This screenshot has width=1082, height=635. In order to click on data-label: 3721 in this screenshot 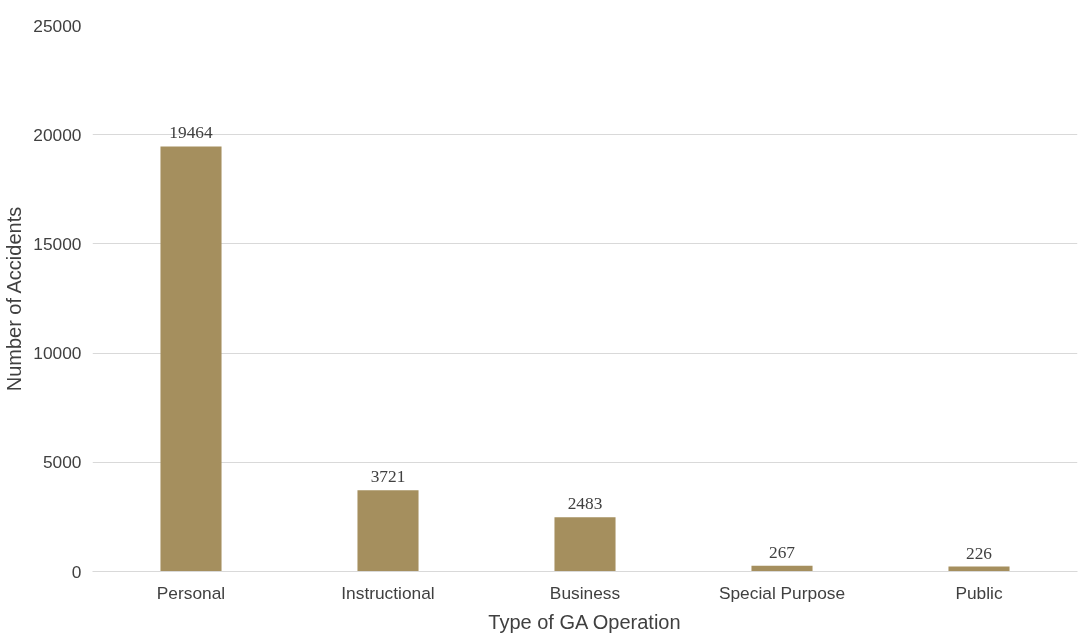, I will do `click(388, 477)`.